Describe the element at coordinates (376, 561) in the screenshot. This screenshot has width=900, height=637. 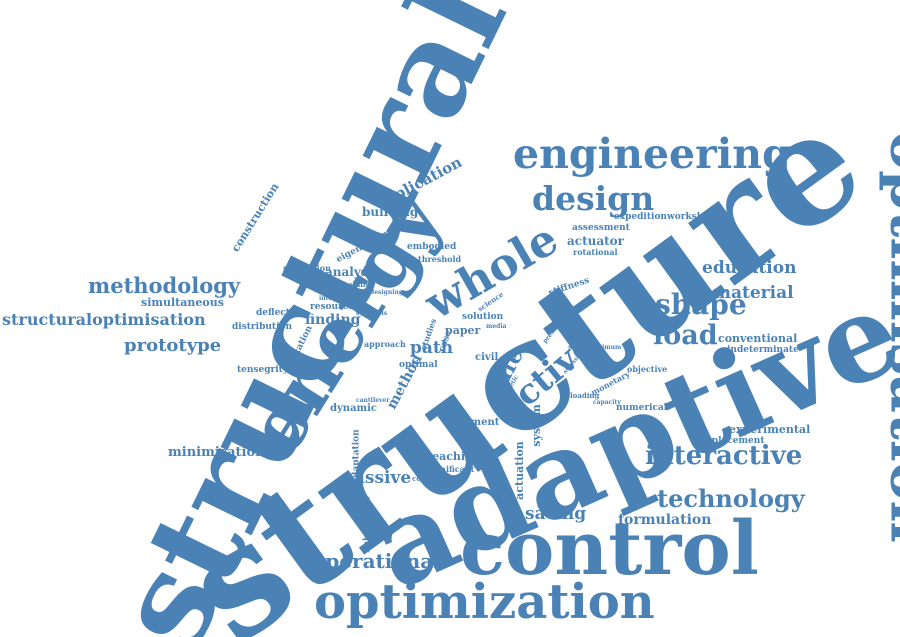
I see `word-operational: operational` at that location.